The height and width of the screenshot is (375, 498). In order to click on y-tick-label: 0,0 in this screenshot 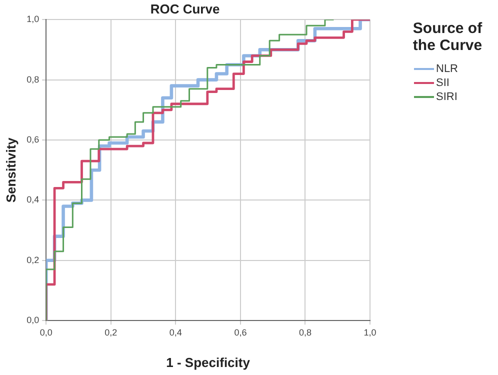, I will do `click(33, 320)`.